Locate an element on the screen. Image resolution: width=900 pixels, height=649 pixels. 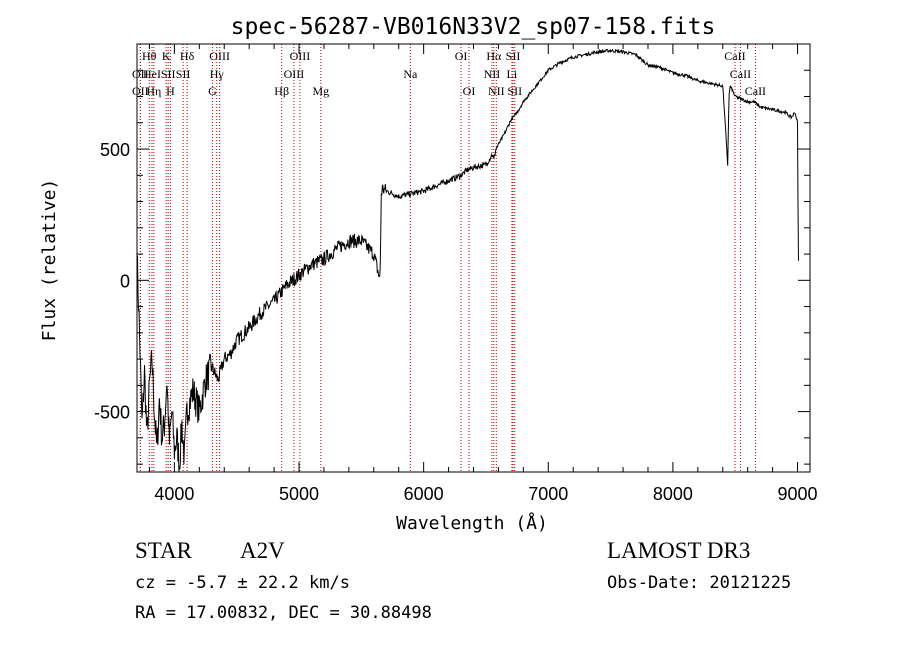
y-tick-label: 0 is located at coordinates (125, 281).